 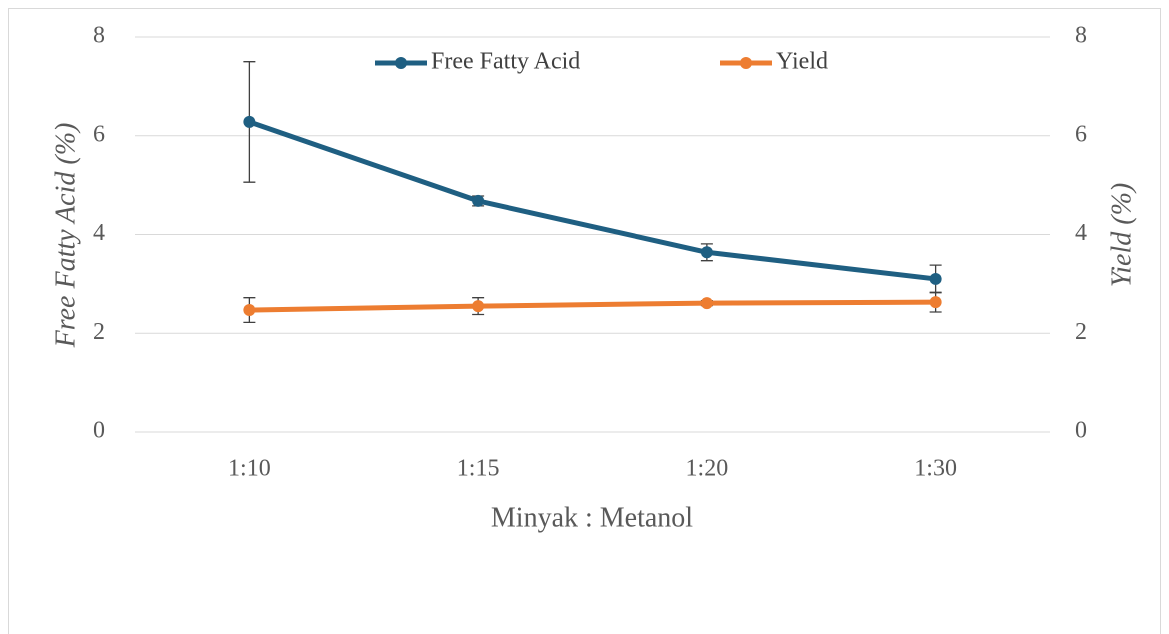 What do you see at coordinates (1121, 235) in the screenshot?
I see `y2-axis-title: Yield (%)` at bounding box center [1121, 235].